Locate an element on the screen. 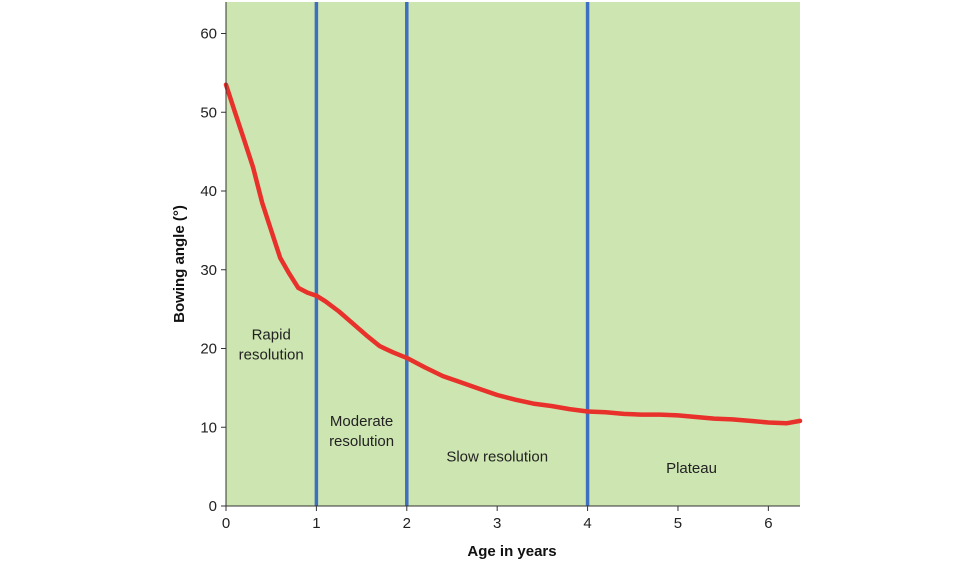 This screenshot has height=561, width=973. y-tick-label: 50 is located at coordinates (208, 112).